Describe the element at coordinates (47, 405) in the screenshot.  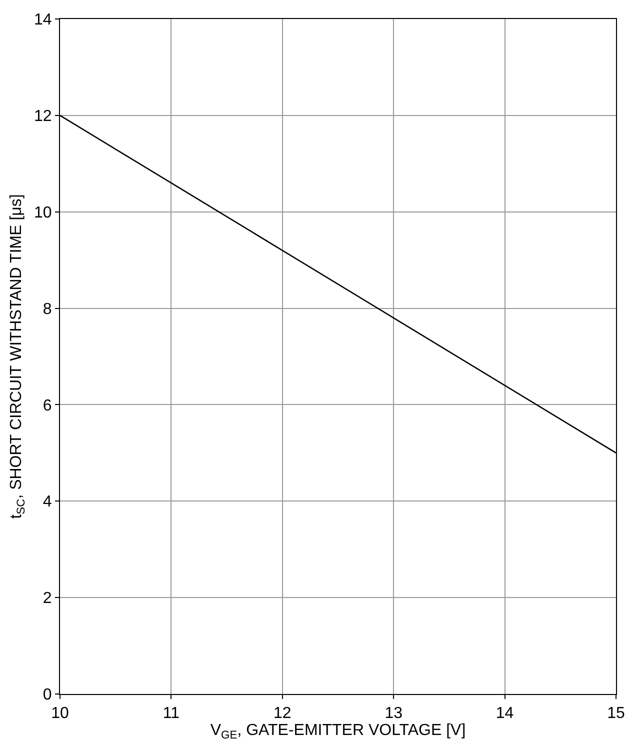
I see `y-tick-label: 6` at that location.